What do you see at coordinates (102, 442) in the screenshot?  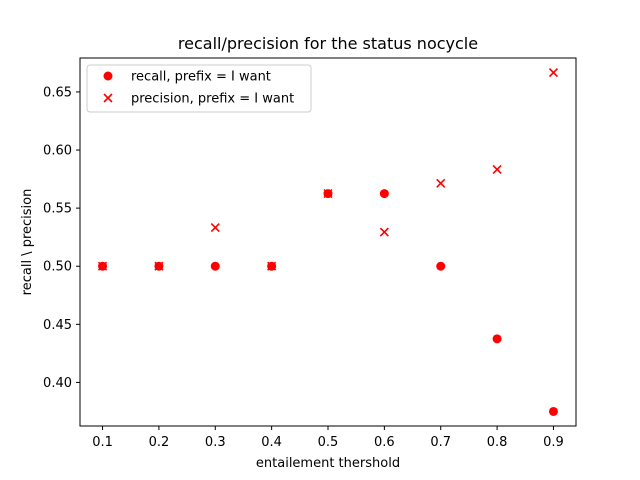 I see `x-tick-label: 0.1` at bounding box center [102, 442].